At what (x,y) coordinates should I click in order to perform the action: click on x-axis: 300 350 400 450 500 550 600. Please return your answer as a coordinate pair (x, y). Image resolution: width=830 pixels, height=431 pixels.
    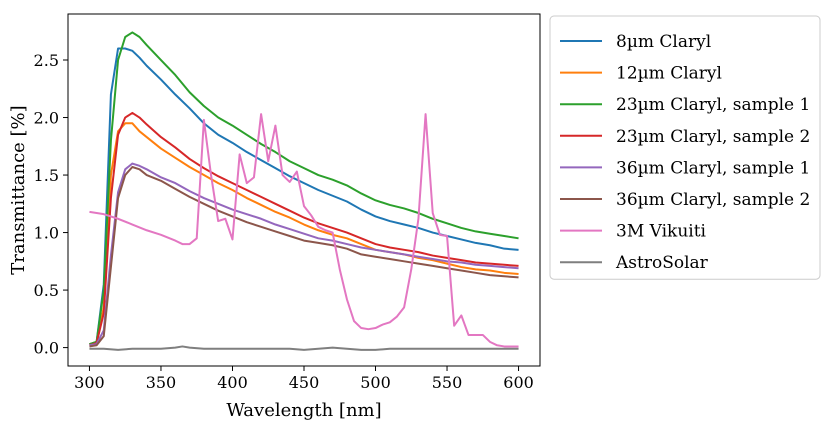
    Looking at the image, I should click on (304, 379).